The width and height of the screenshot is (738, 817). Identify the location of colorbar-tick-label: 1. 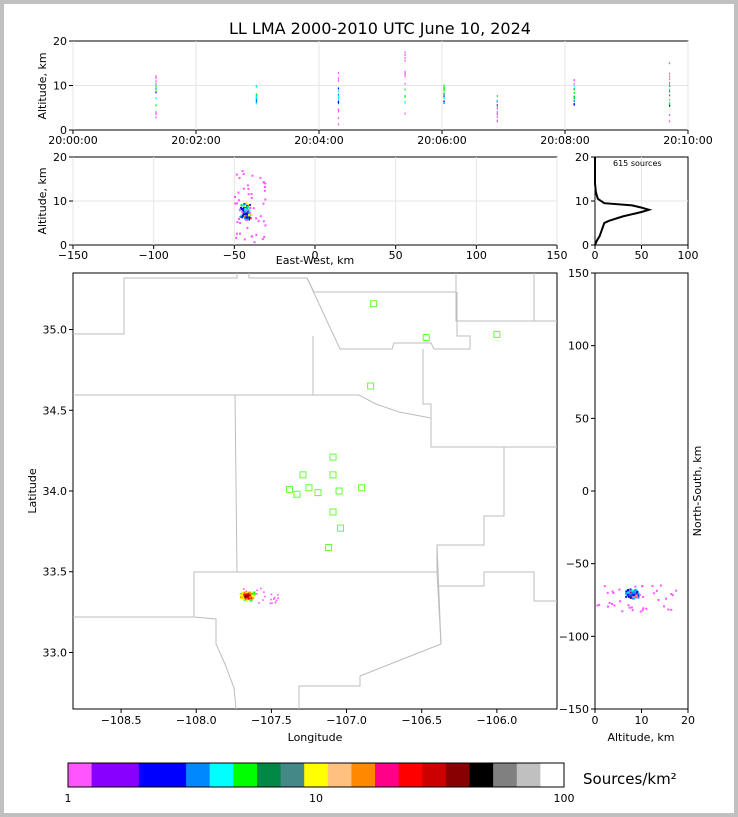
(68, 798).